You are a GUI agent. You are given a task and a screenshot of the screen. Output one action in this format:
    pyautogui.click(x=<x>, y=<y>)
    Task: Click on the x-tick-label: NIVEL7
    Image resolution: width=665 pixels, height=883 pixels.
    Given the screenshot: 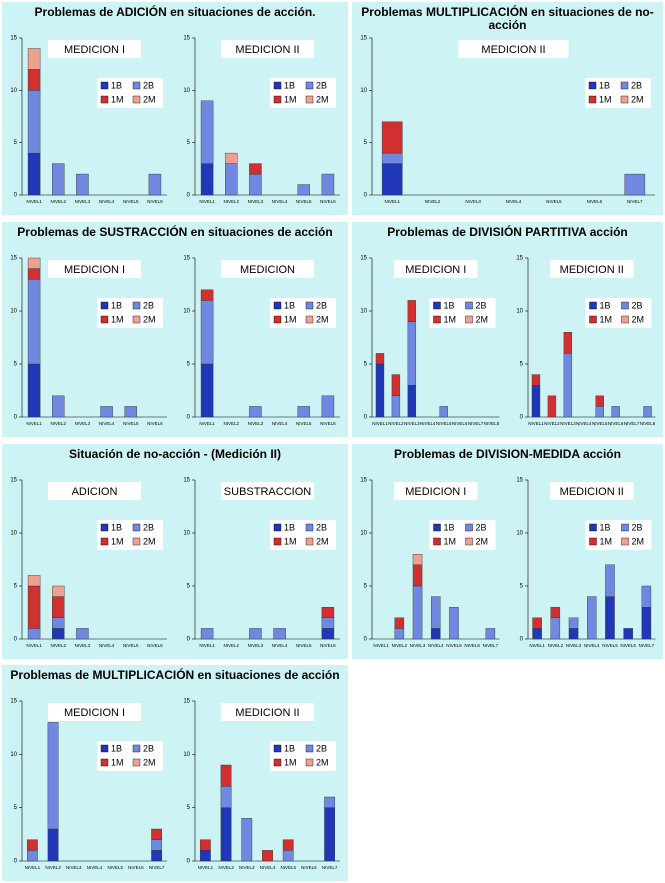 What is the action you would take?
    pyautogui.click(x=491, y=645)
    